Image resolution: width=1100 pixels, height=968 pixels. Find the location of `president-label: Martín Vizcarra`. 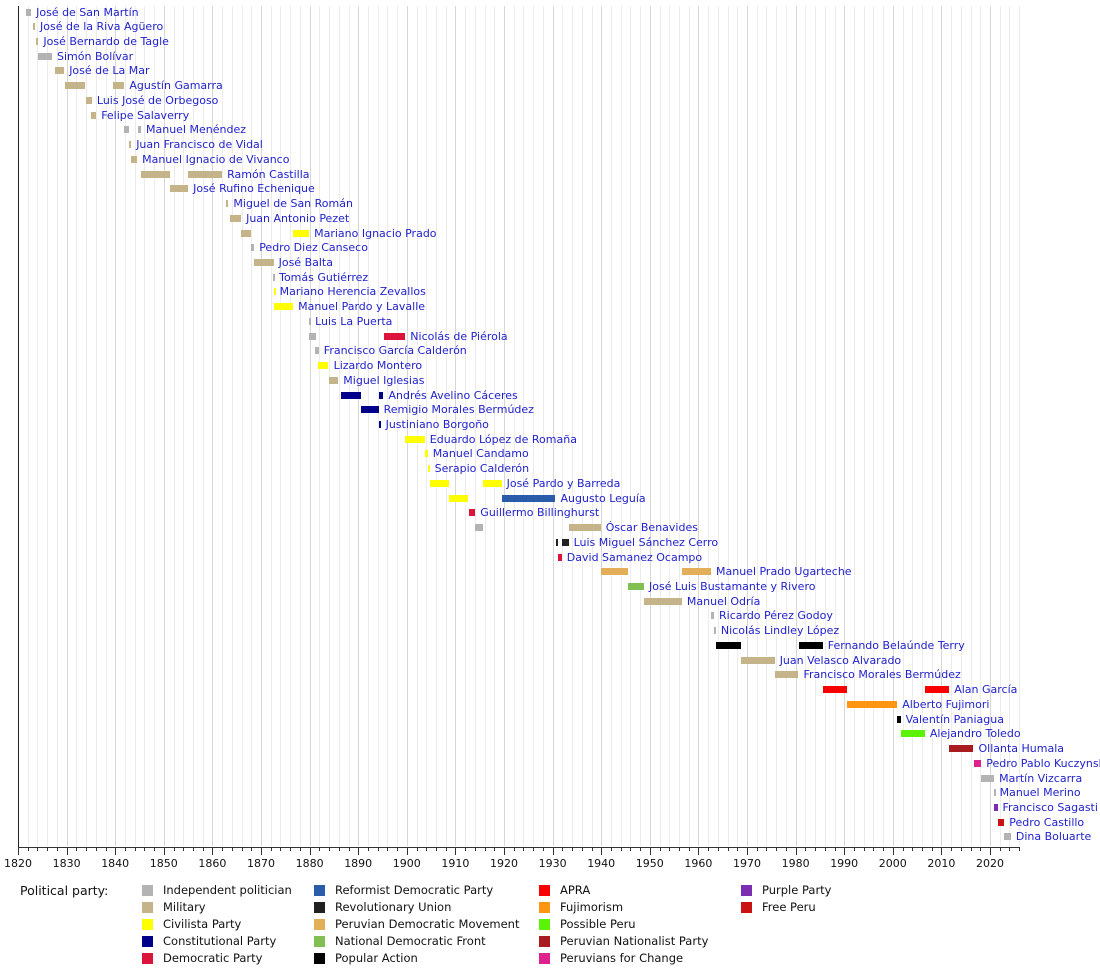

president-label: Martín Vizcarra is located at coordinates (1041, 778).